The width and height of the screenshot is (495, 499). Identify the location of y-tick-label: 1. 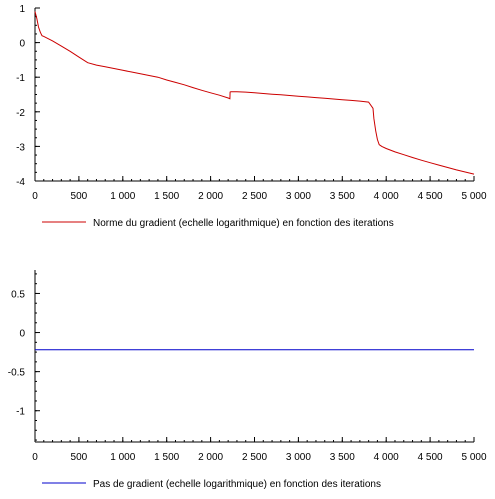
(22, 9).